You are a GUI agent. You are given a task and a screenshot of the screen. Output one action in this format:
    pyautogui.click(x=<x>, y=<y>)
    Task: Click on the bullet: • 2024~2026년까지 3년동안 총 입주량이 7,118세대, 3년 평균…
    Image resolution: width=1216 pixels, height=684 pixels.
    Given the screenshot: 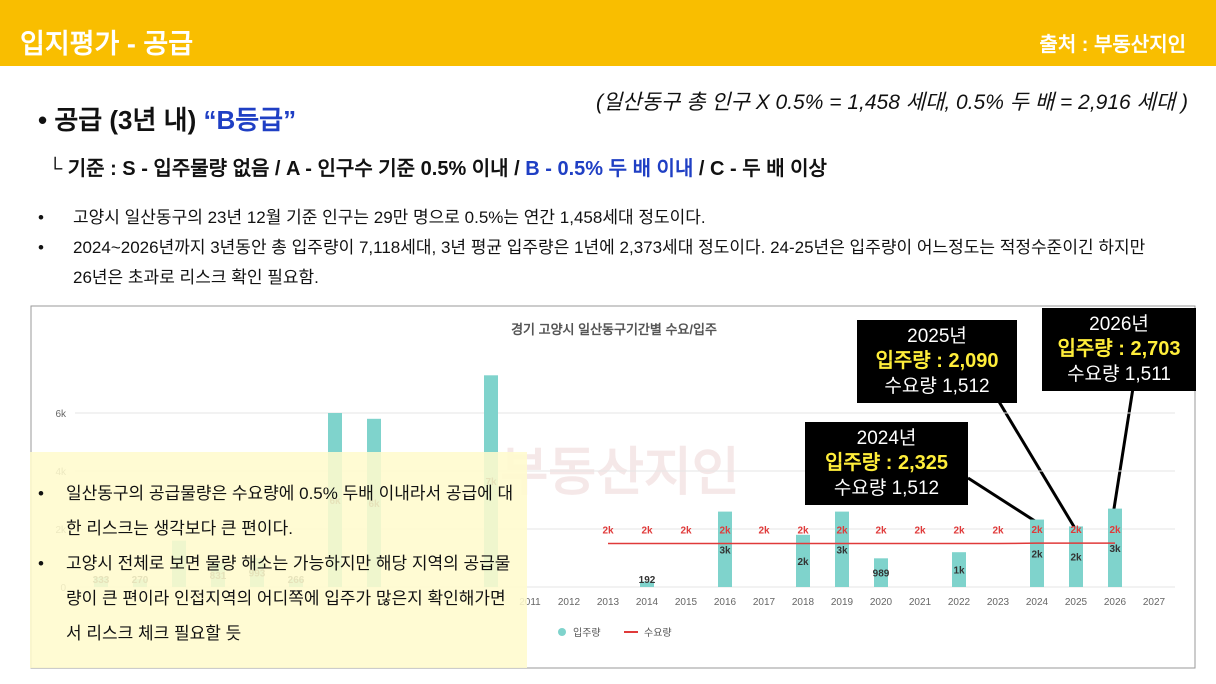 What is the action you would take?
    pyautogui.click(x=593, y=263)
    